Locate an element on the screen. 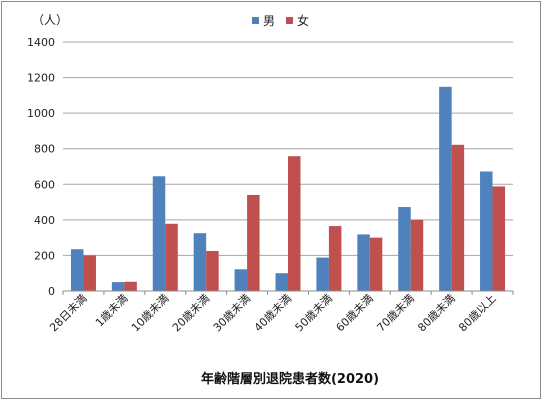  x-tick-label: 1歳未満 is located at coordinates (111, 310).